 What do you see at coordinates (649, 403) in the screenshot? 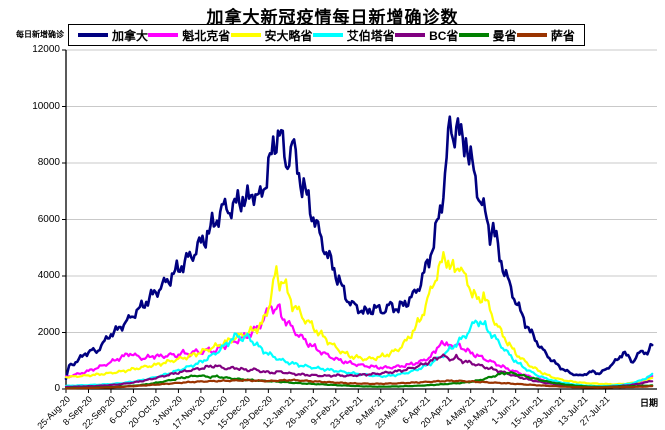
I see `x-axis-title: 日期` at bounding box center [649, 403].